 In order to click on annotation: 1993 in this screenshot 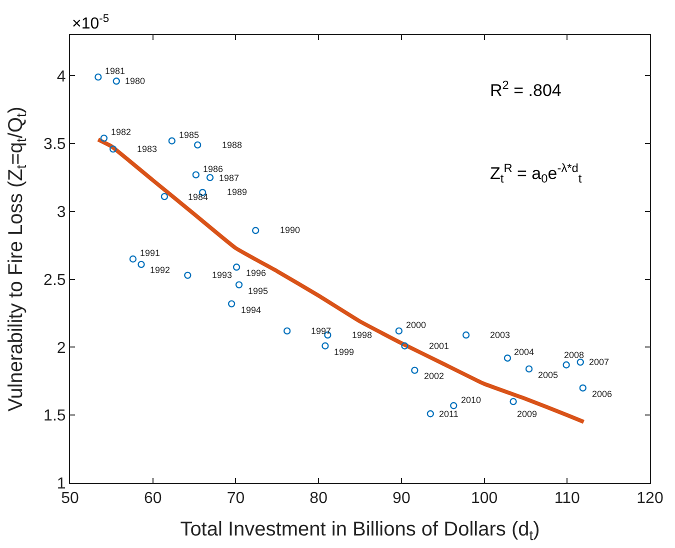, I will do `click(222, 275)`.